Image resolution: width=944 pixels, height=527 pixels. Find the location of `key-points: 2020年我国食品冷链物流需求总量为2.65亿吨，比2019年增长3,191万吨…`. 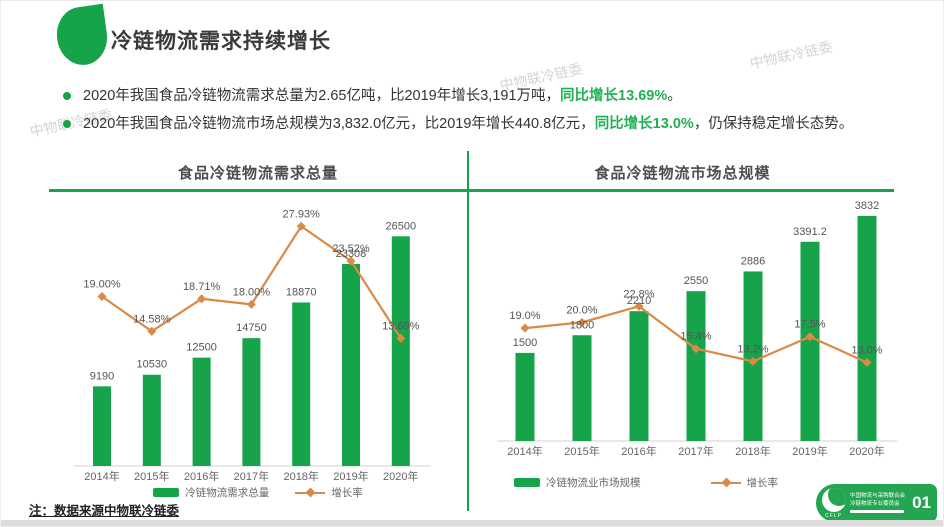

key-points: 2020年我国食品冷链物流需求总量为2.65亿吨，比2019年增长3,191万吨… is located at coordinates (492, 113).